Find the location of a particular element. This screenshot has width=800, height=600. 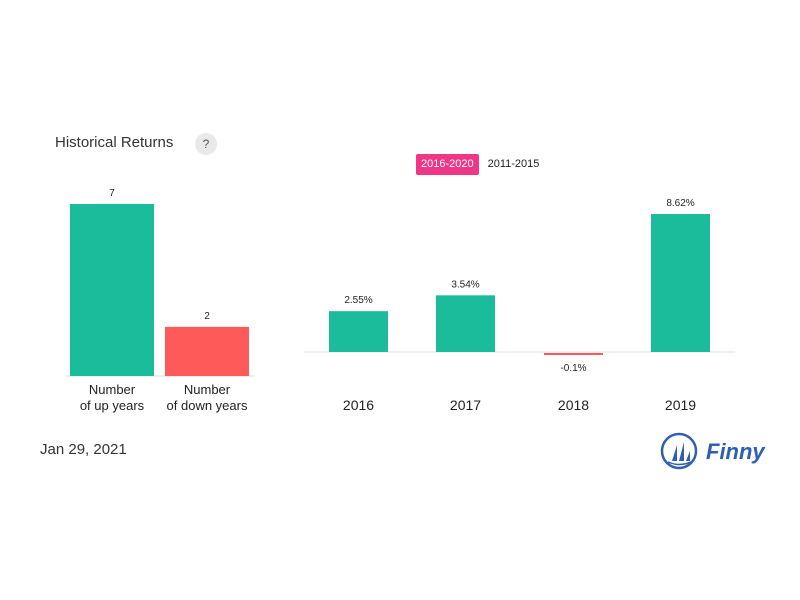

tab-2016-2020: 2016-2020 is located at coordinates (447, 164).